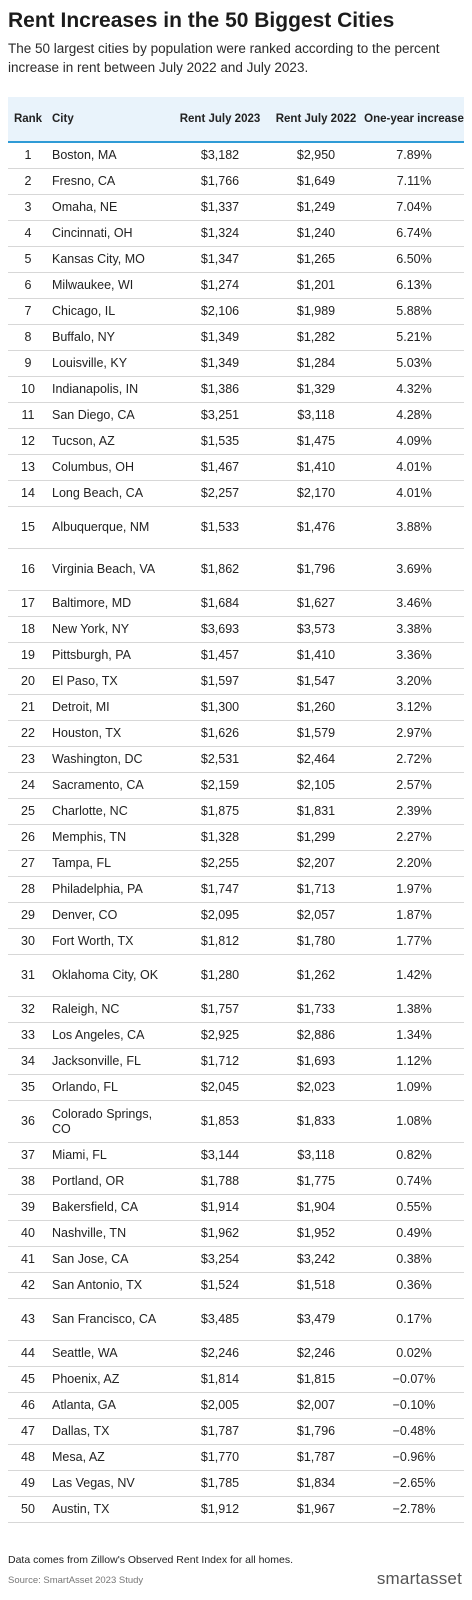 The width and height of the screenshot is (472, 1600). I want to click on rent-2022-cell: $2,464, so click(316, 759).